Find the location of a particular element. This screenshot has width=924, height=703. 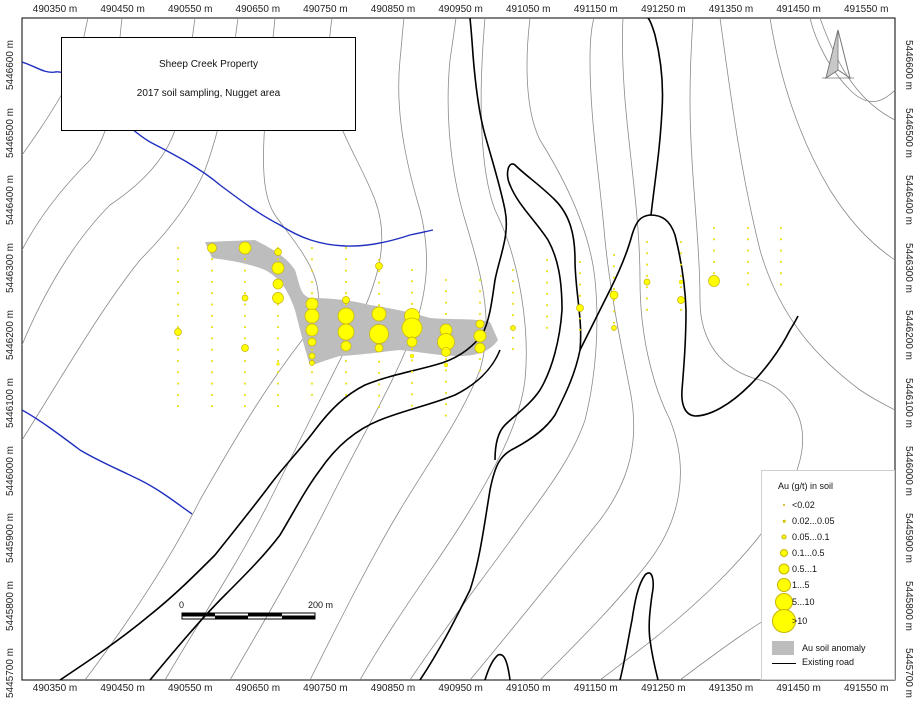

legend-label: <0.02 is located at coordinates (803, 505).